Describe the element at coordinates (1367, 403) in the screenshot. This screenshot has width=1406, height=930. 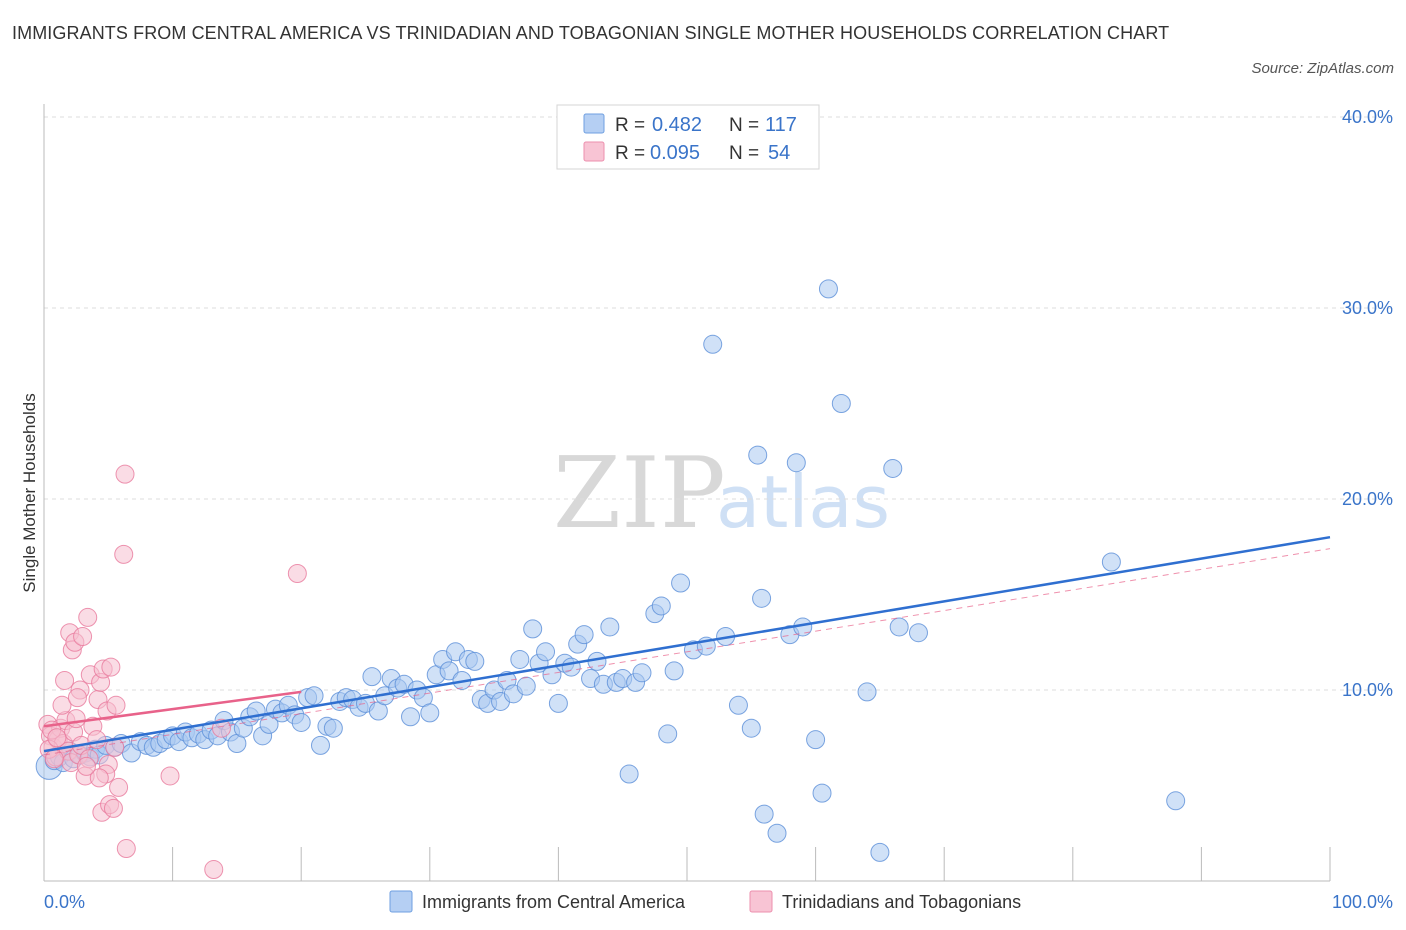
I see `y-axis-tick-labels: 10.0% 20.0% 30.0% 40.0%` at that location.